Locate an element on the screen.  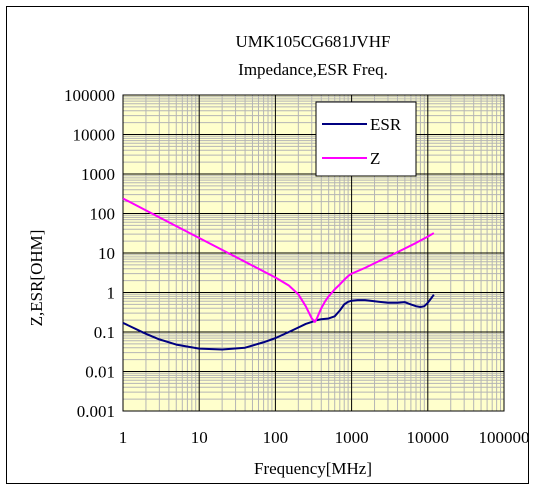
y-axis-title: Z,ESR[OHM] is located at coordinates (36, 278).